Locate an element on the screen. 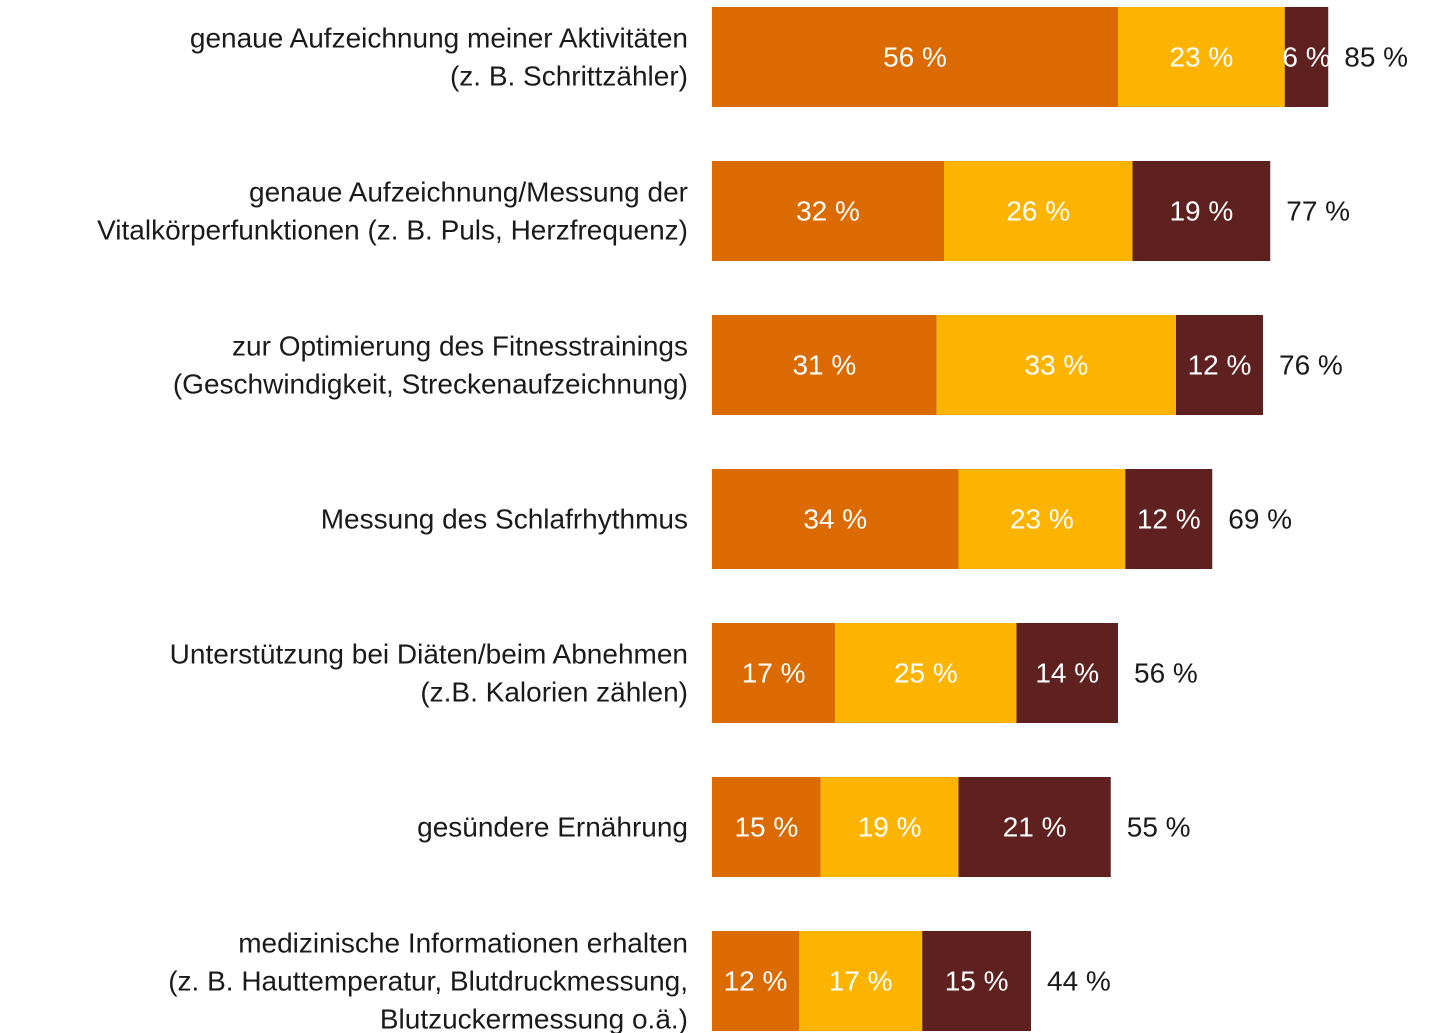 The image size is (1445, 1033). total-label: 55 % is located at coordinates (1159, 827).